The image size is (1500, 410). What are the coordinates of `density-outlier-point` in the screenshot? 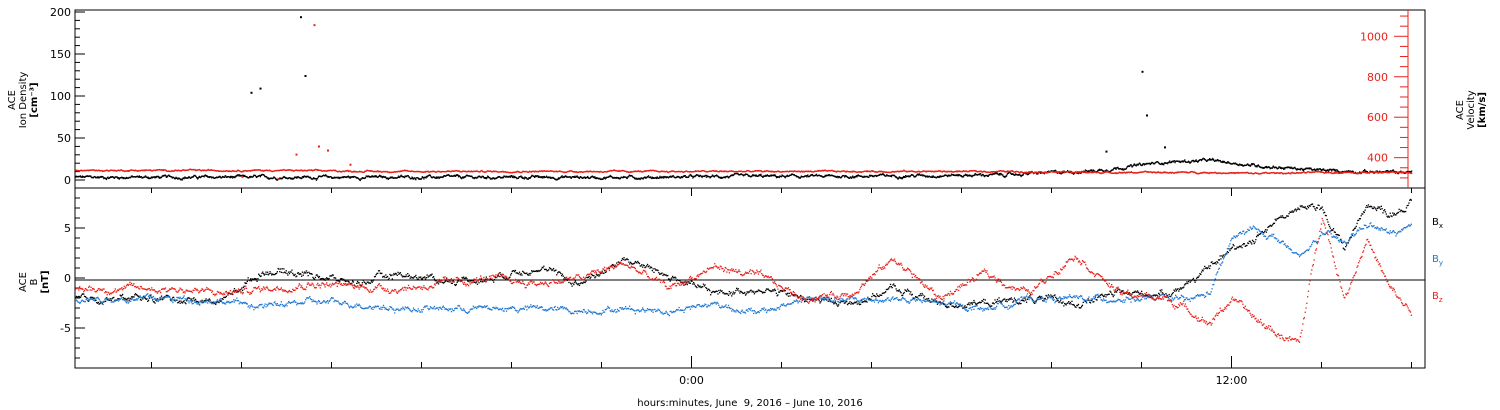 It's located at (1142, 71).